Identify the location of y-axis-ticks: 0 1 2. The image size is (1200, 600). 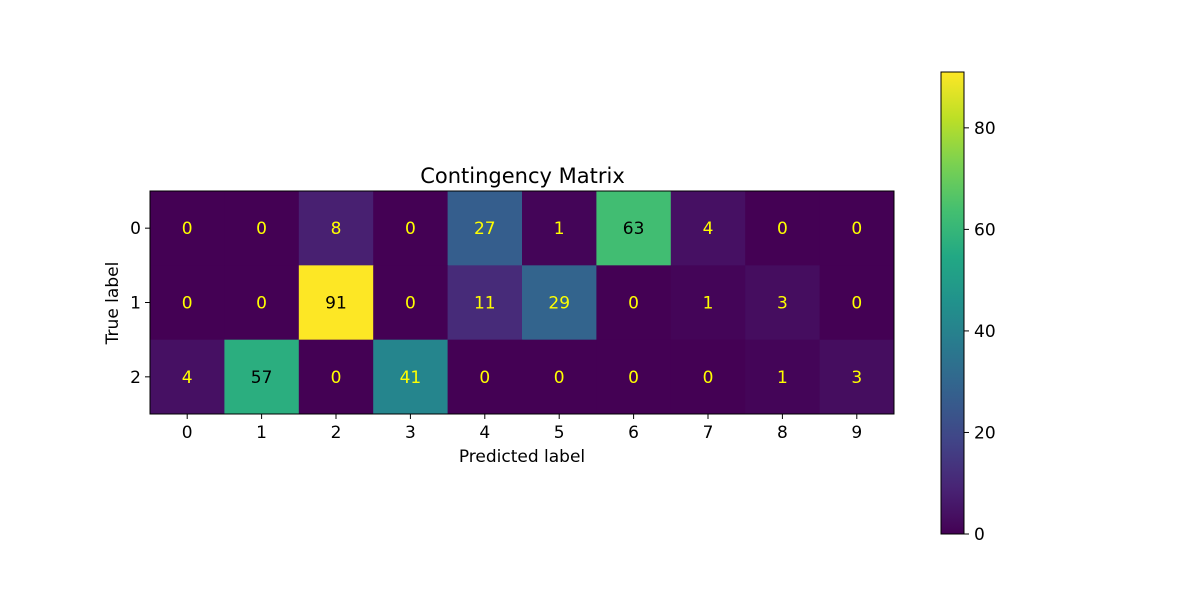
(140, 303).